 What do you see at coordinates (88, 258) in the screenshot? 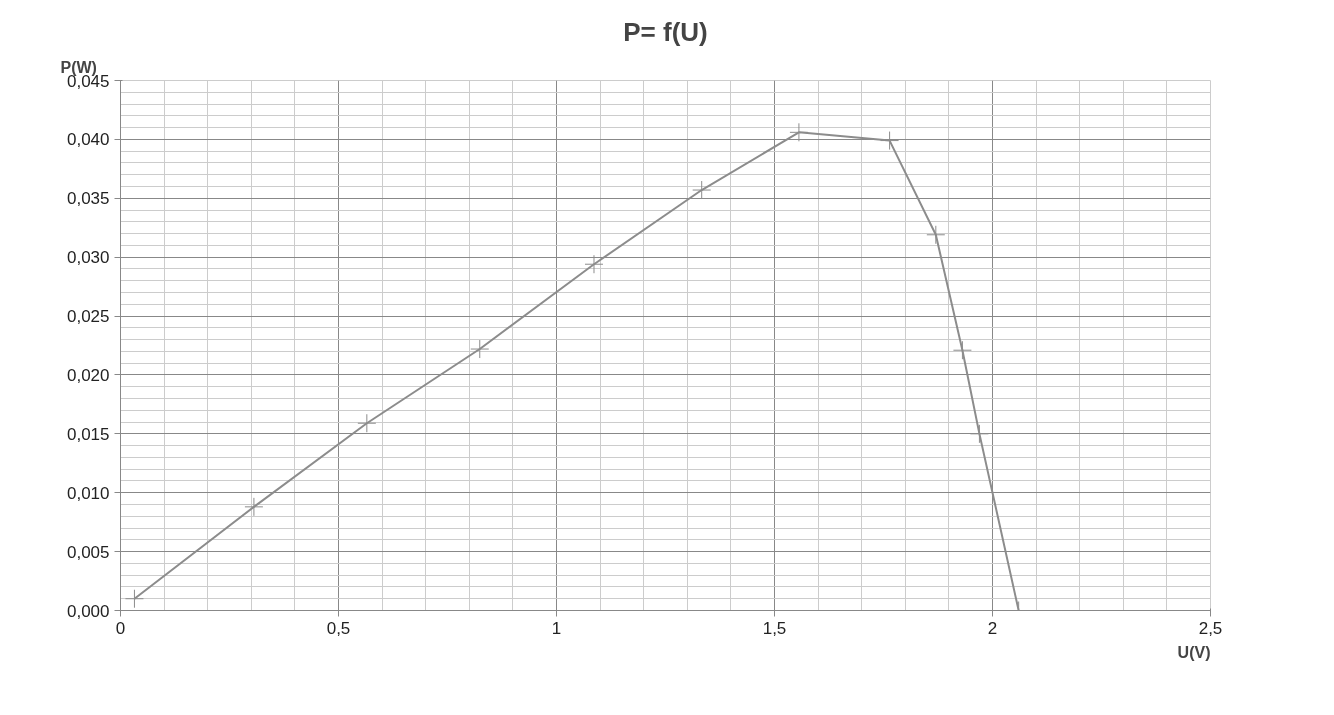
I see `y-tick-label: 0,030` at bounding box center [88, 258].